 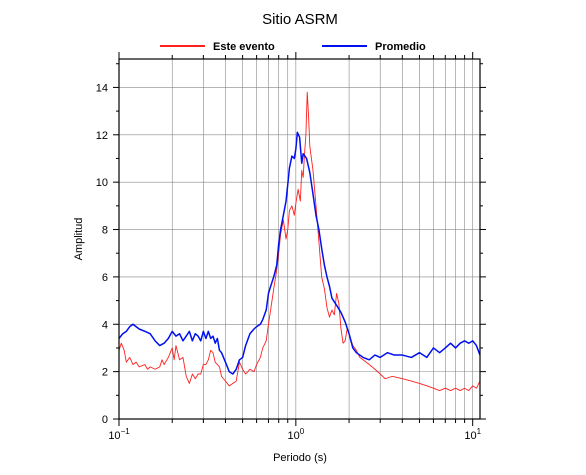 I want to click on legend: Este evento Promedio, so click(x=293, y=47).